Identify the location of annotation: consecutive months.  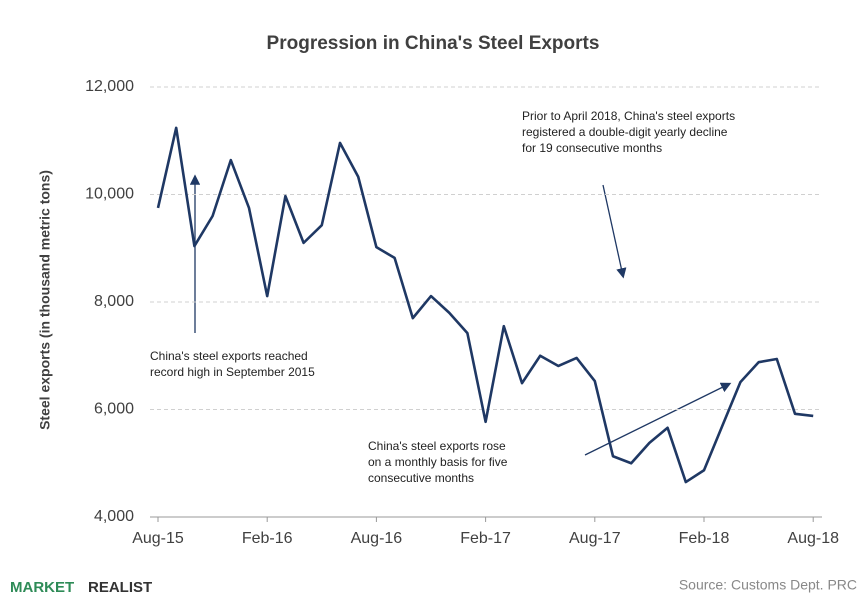
(421, 478).